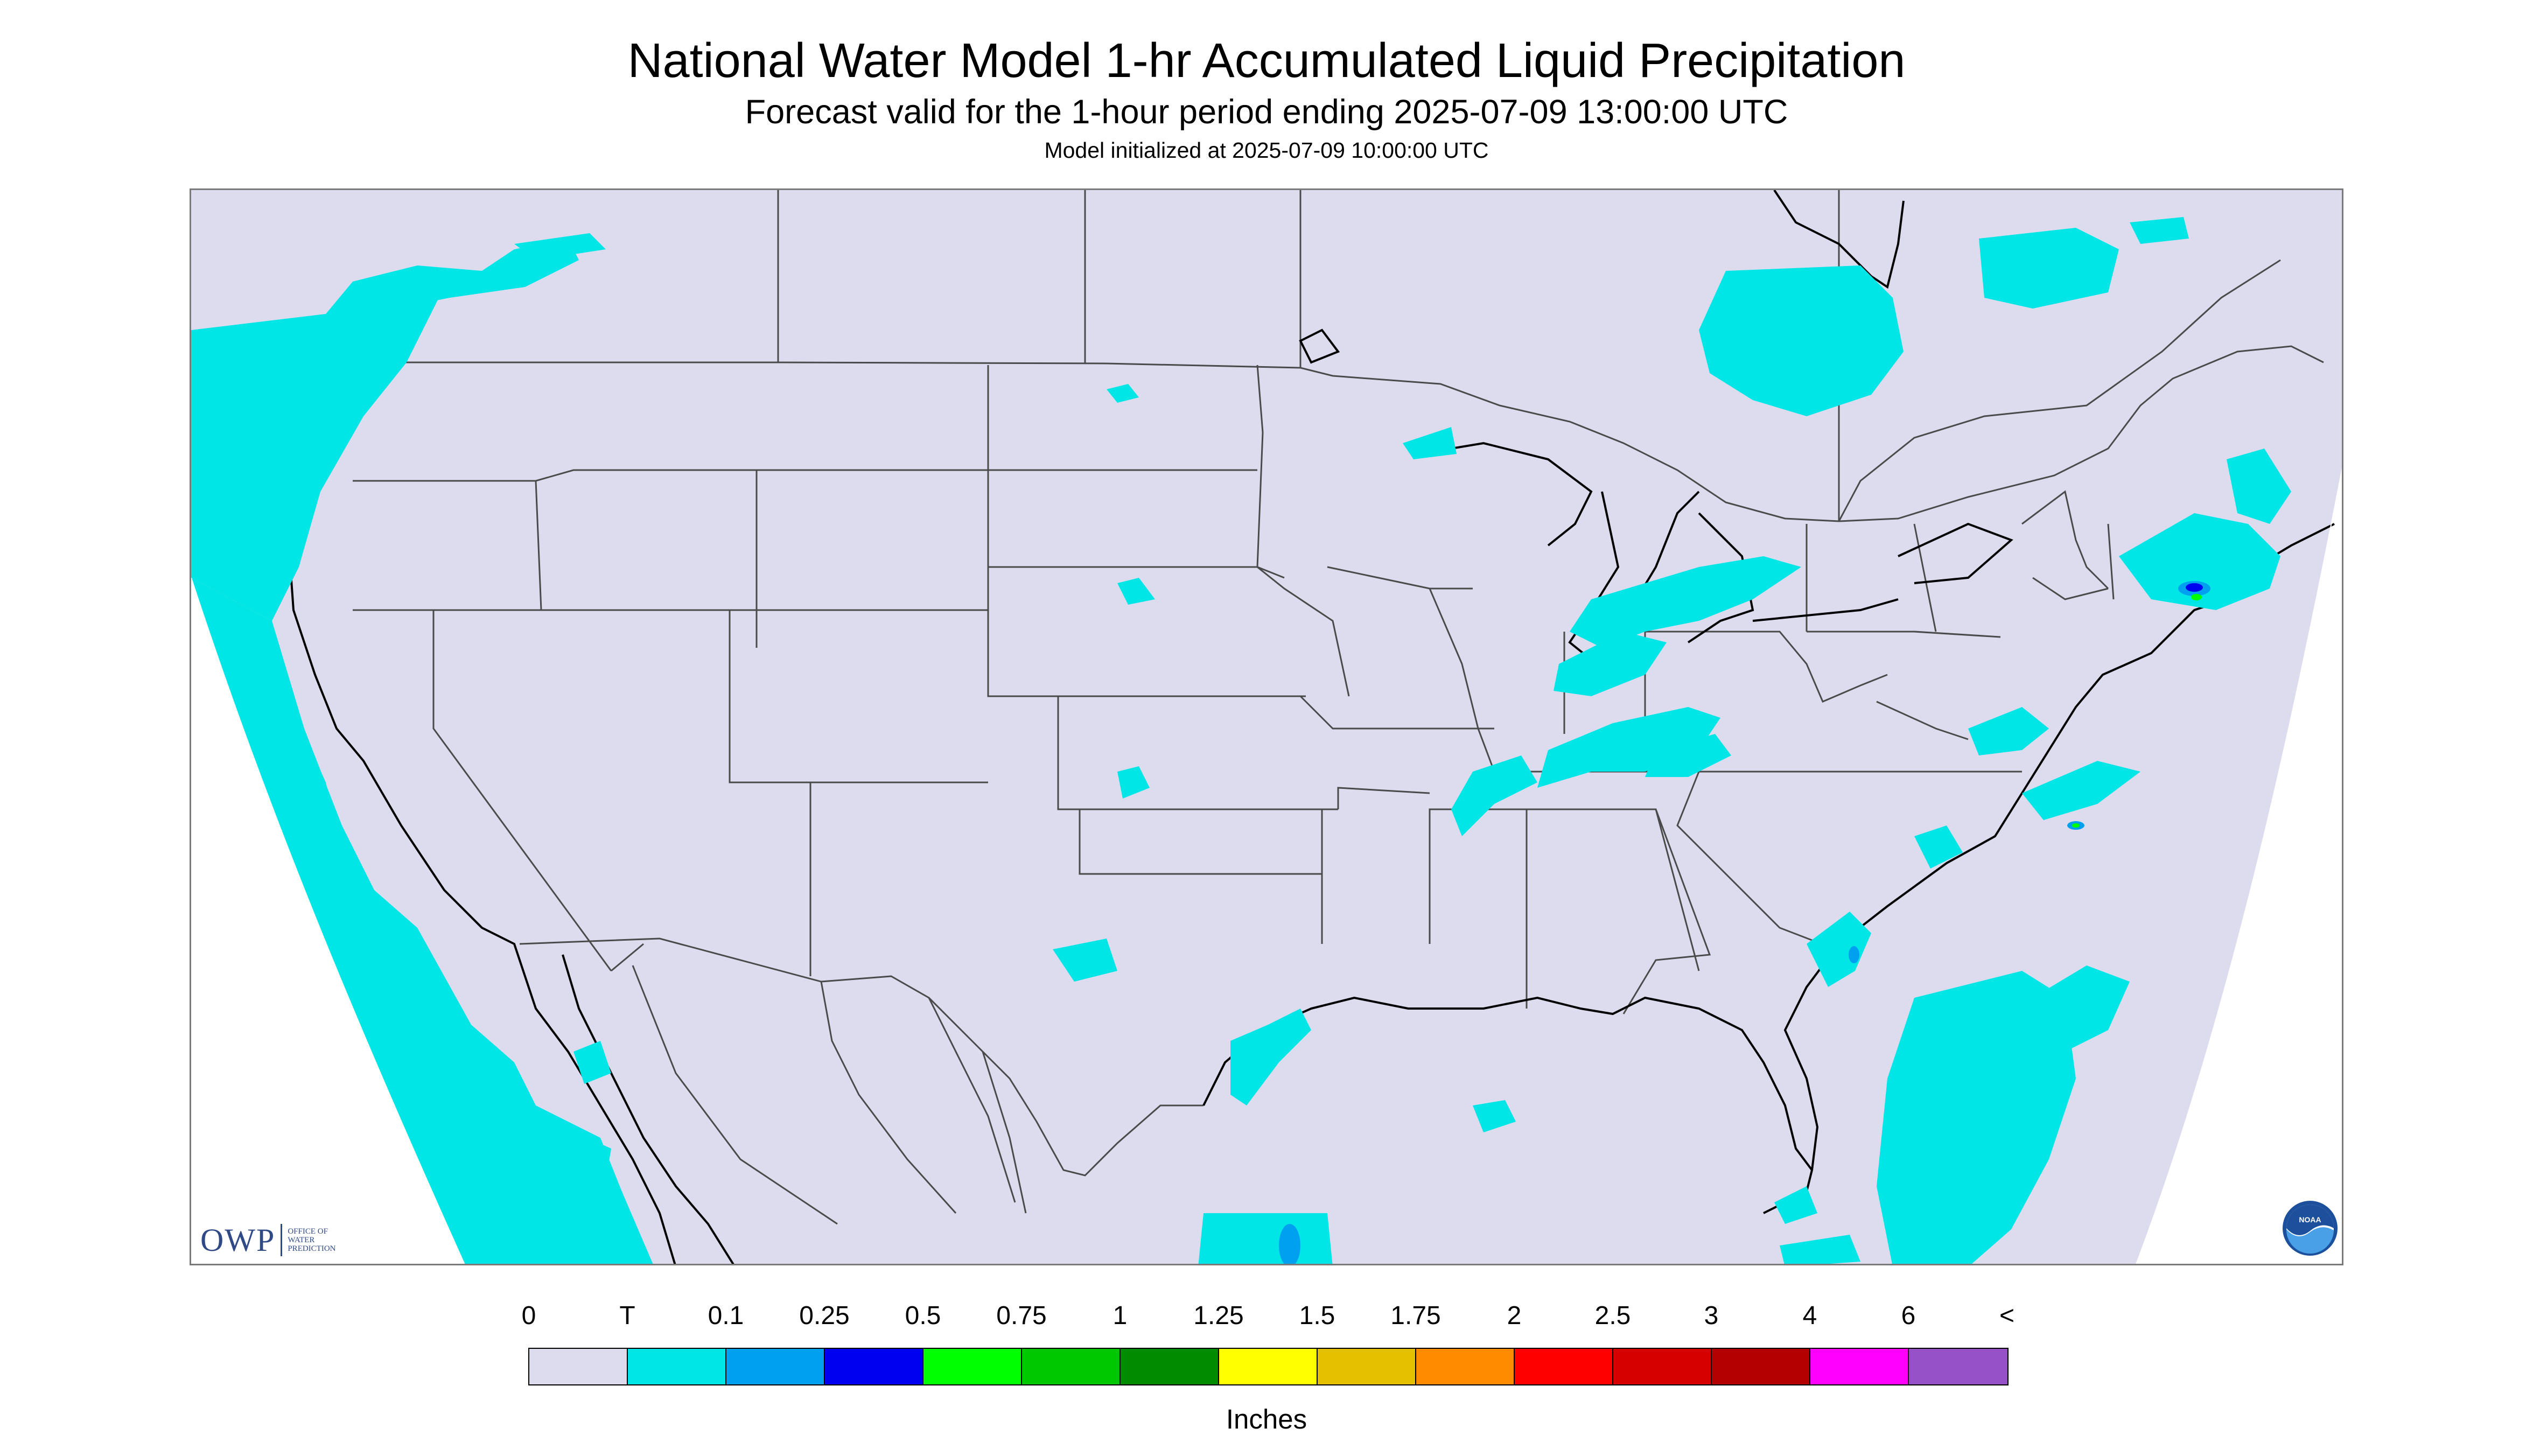  Describe the element at coordinates (401, 921) in the screenshot. I see `pacific-south-rain` at that location.